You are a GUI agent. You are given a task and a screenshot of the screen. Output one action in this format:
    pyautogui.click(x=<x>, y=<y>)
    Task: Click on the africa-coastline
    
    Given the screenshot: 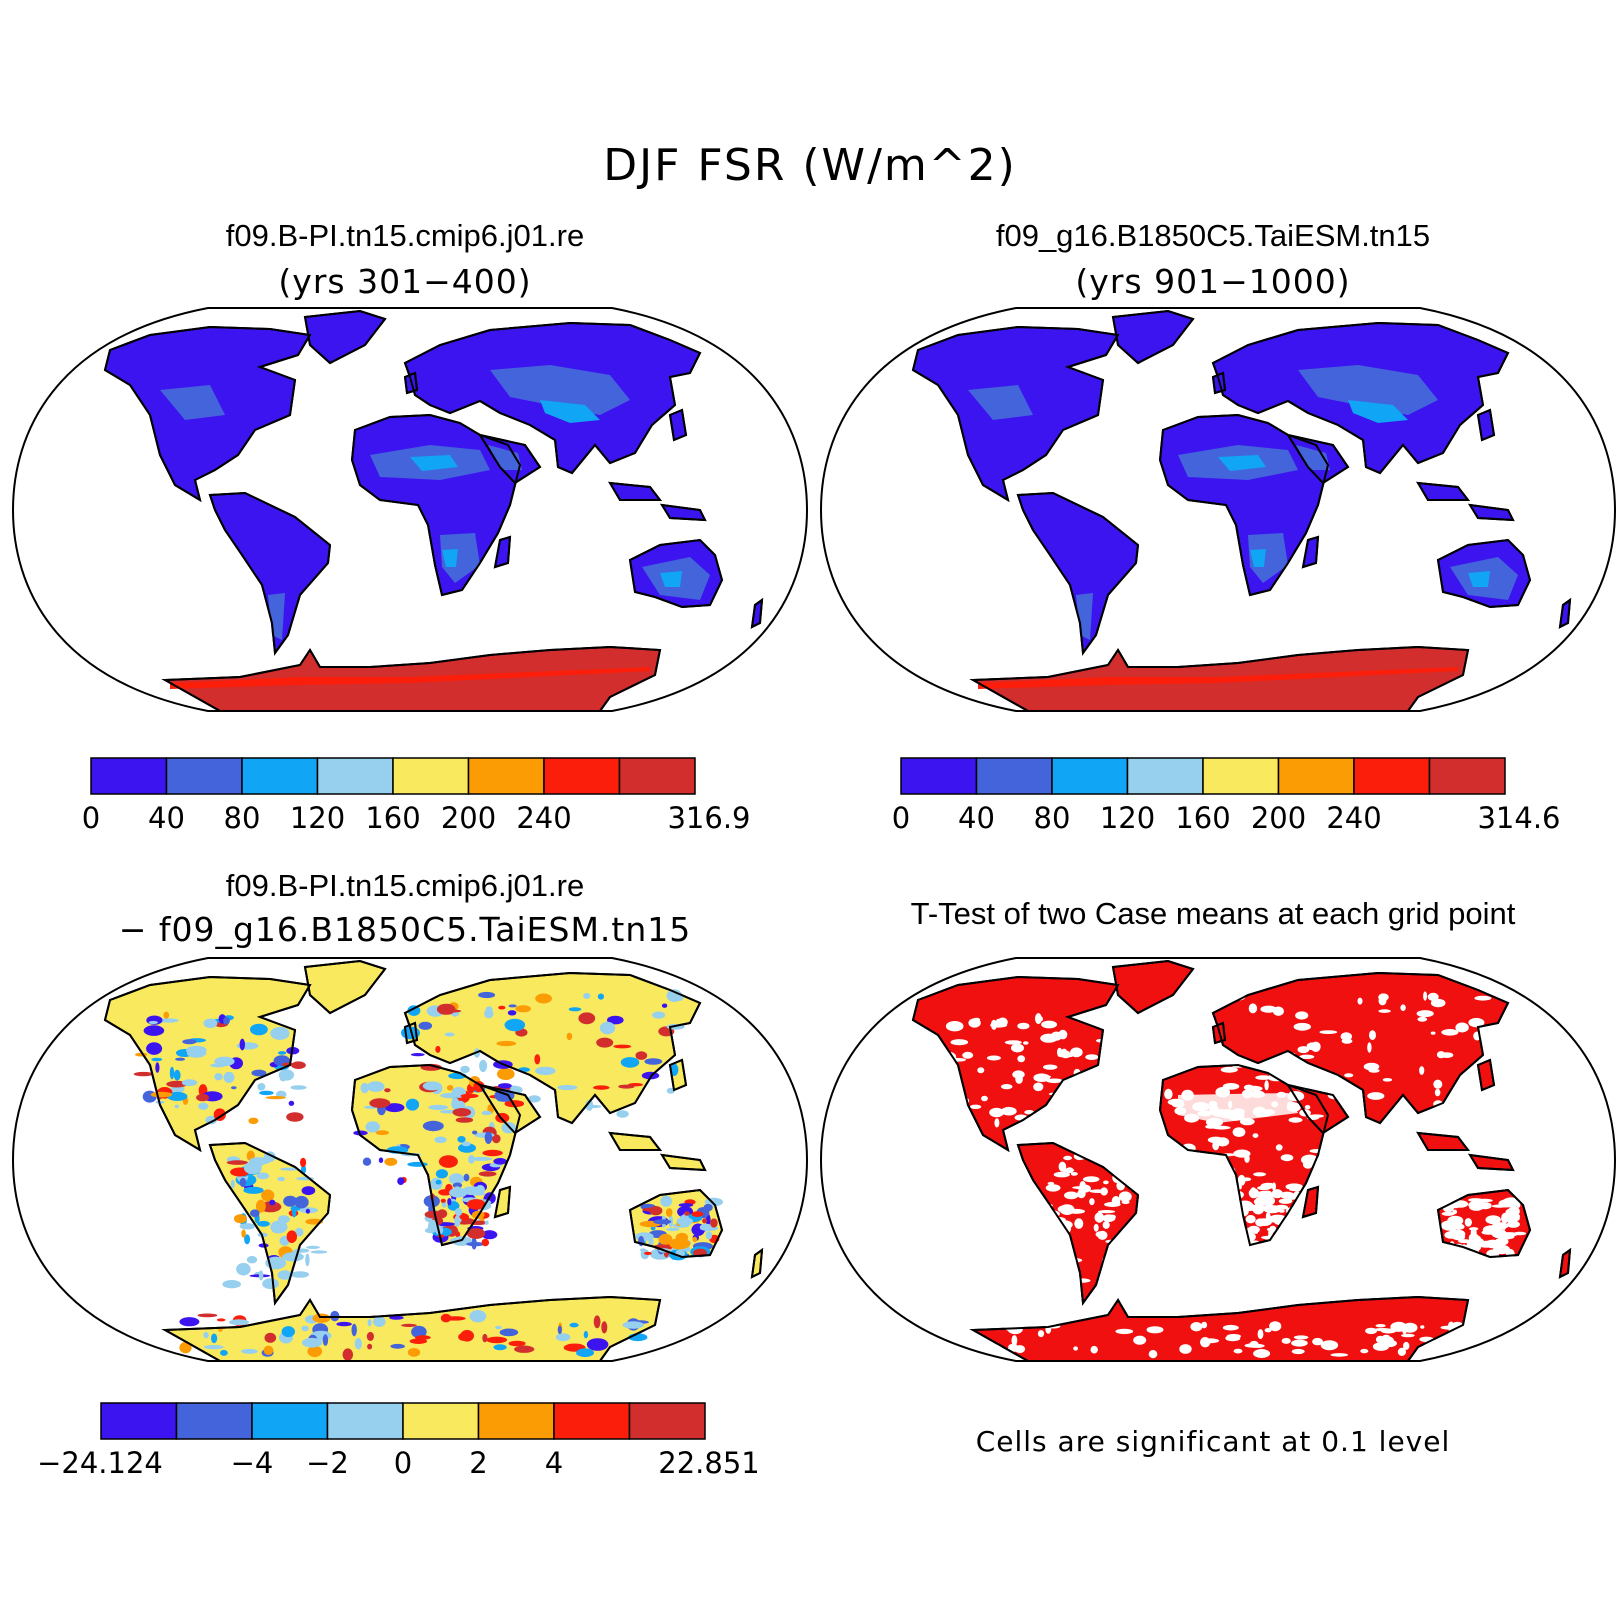 What is the action you would take?
    pyautogui.click(x=1244, y=505)
    